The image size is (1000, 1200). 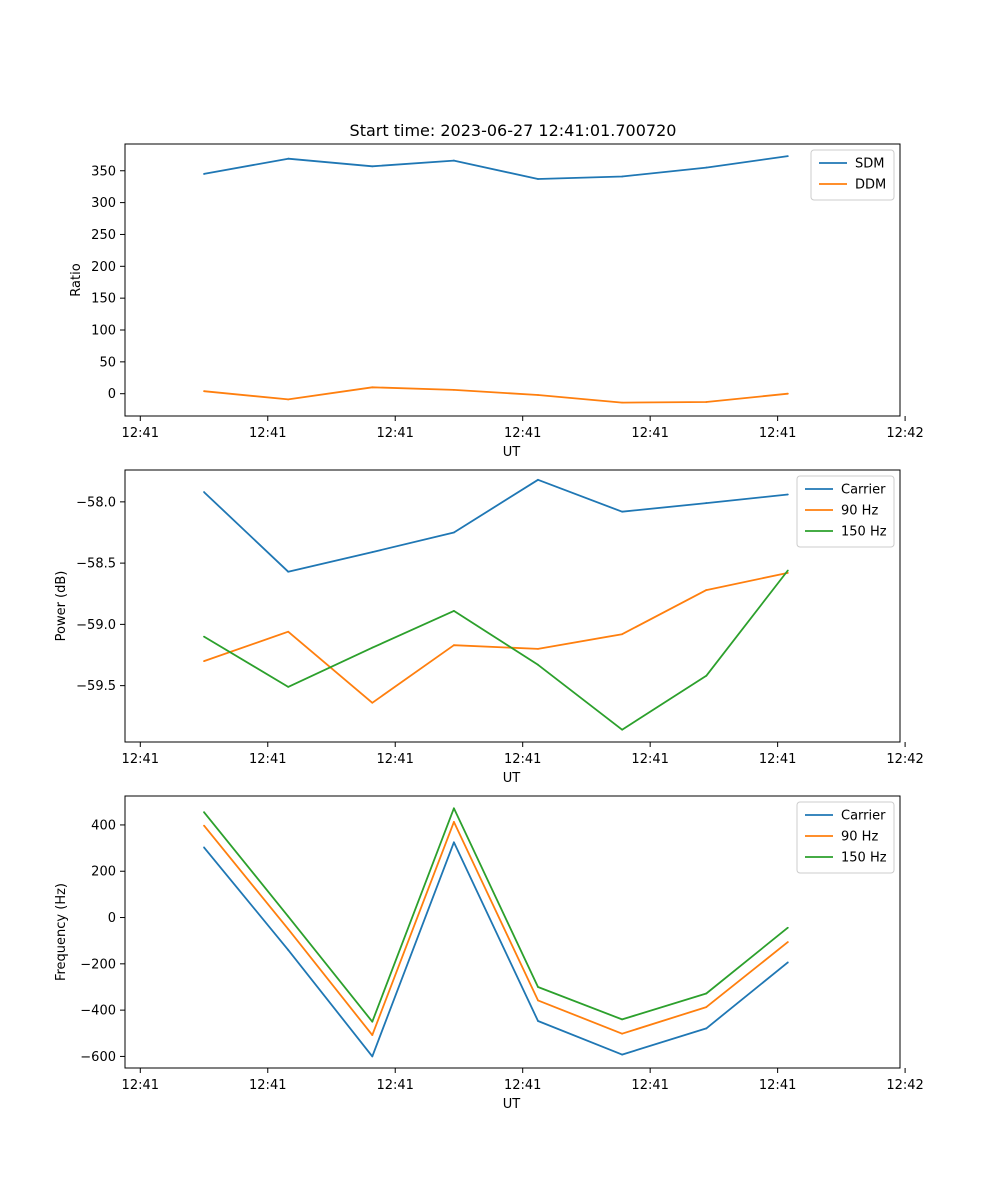 What do you see at coordinates (96, 502) in the screenshot?
I see `y-tick-label: −58.0` at bounding box center [96, 502].